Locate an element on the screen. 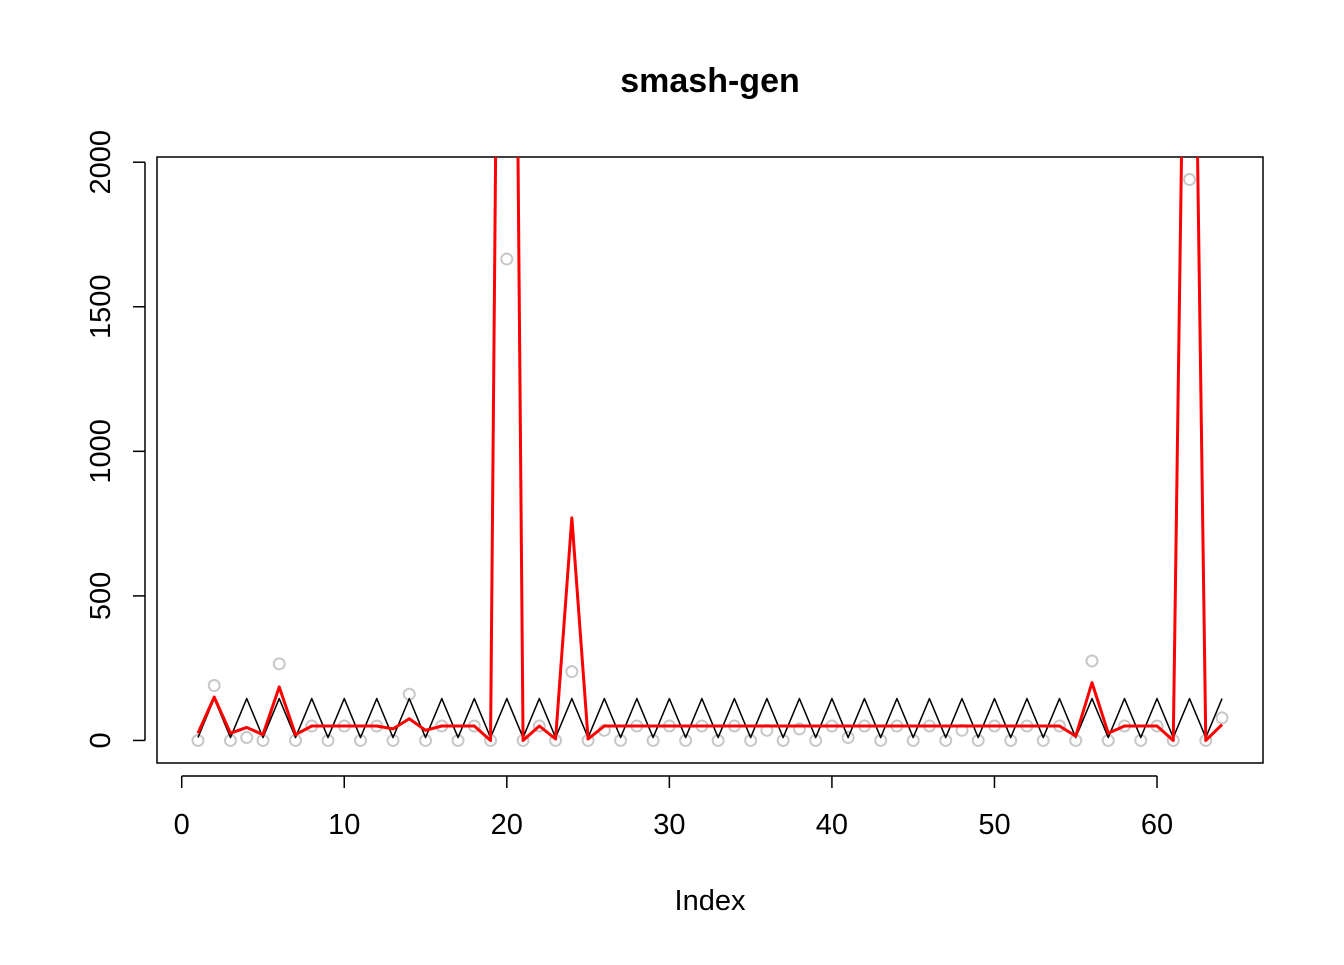  x-tick-label: 40 is located at coordinates (832, 825).